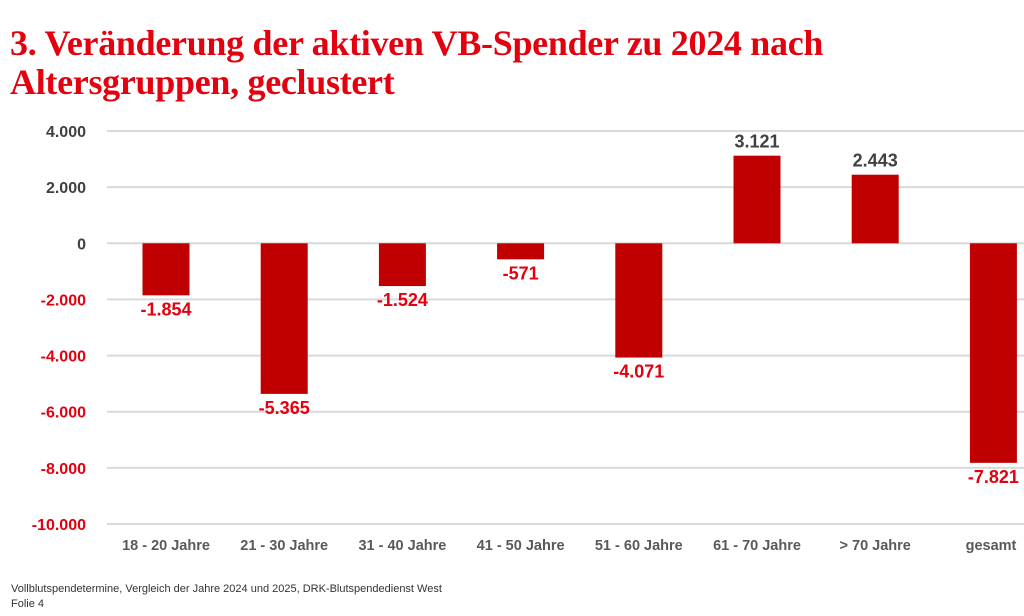 Image resolution: width=1024 pixels, height=616 pixels. Describe the element at coordinates (991, 546) in the screenshot. I see `x-tick-label: gesamt` at that location.